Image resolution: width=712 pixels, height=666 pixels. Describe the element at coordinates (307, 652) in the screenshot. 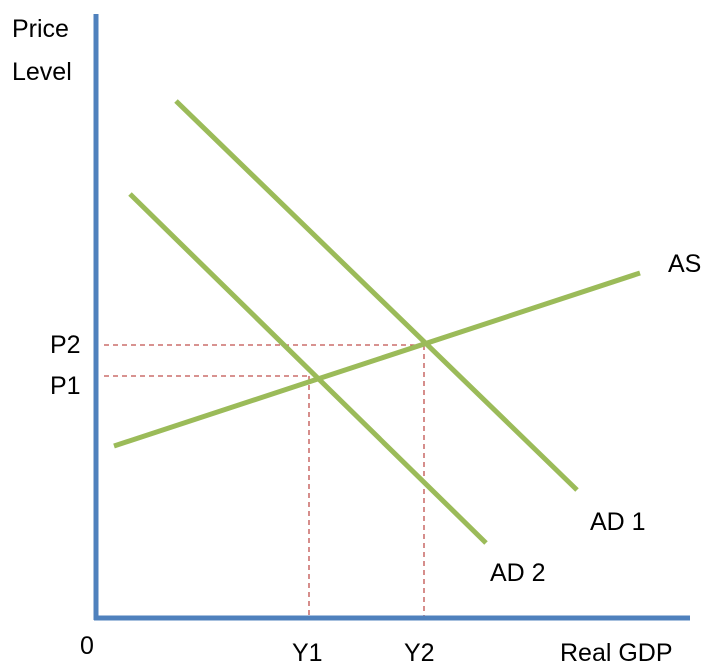

I see `y1-label: Y1` at that location.